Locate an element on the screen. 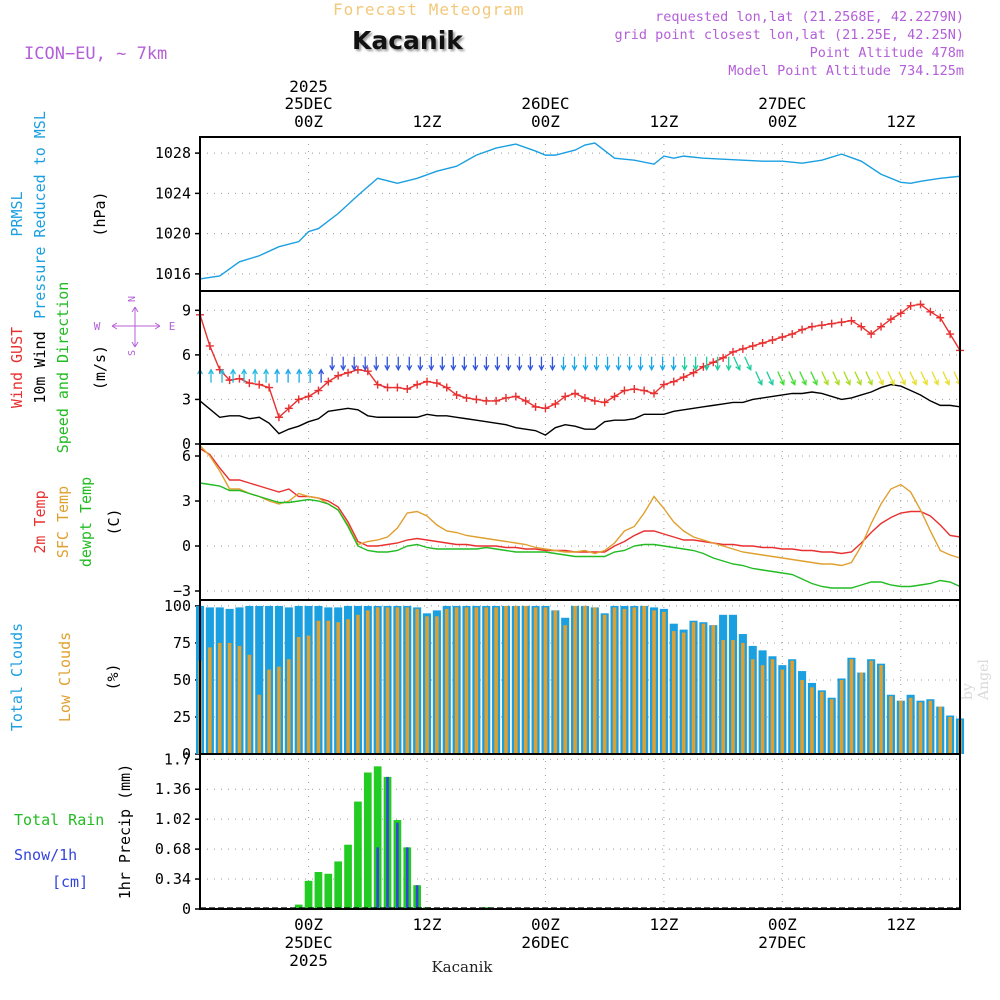 The height and width of the screenshot is (1000, 1000). footer-location: Kacanik is located at coordinates (462, 967).